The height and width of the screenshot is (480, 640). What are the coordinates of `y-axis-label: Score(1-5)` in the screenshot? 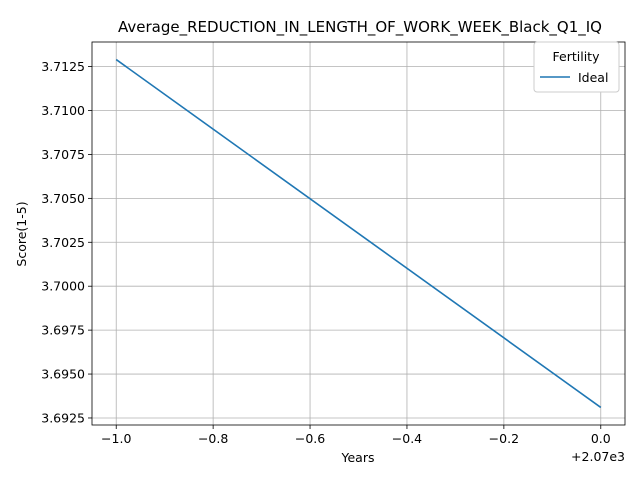 It's located at (21, 233).